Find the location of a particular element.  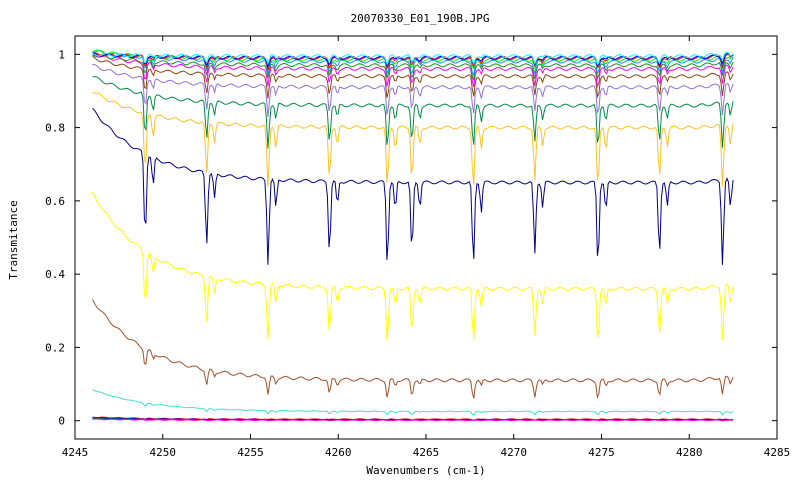

x-tick-label: 4265 is located at coordinates (426, 452).